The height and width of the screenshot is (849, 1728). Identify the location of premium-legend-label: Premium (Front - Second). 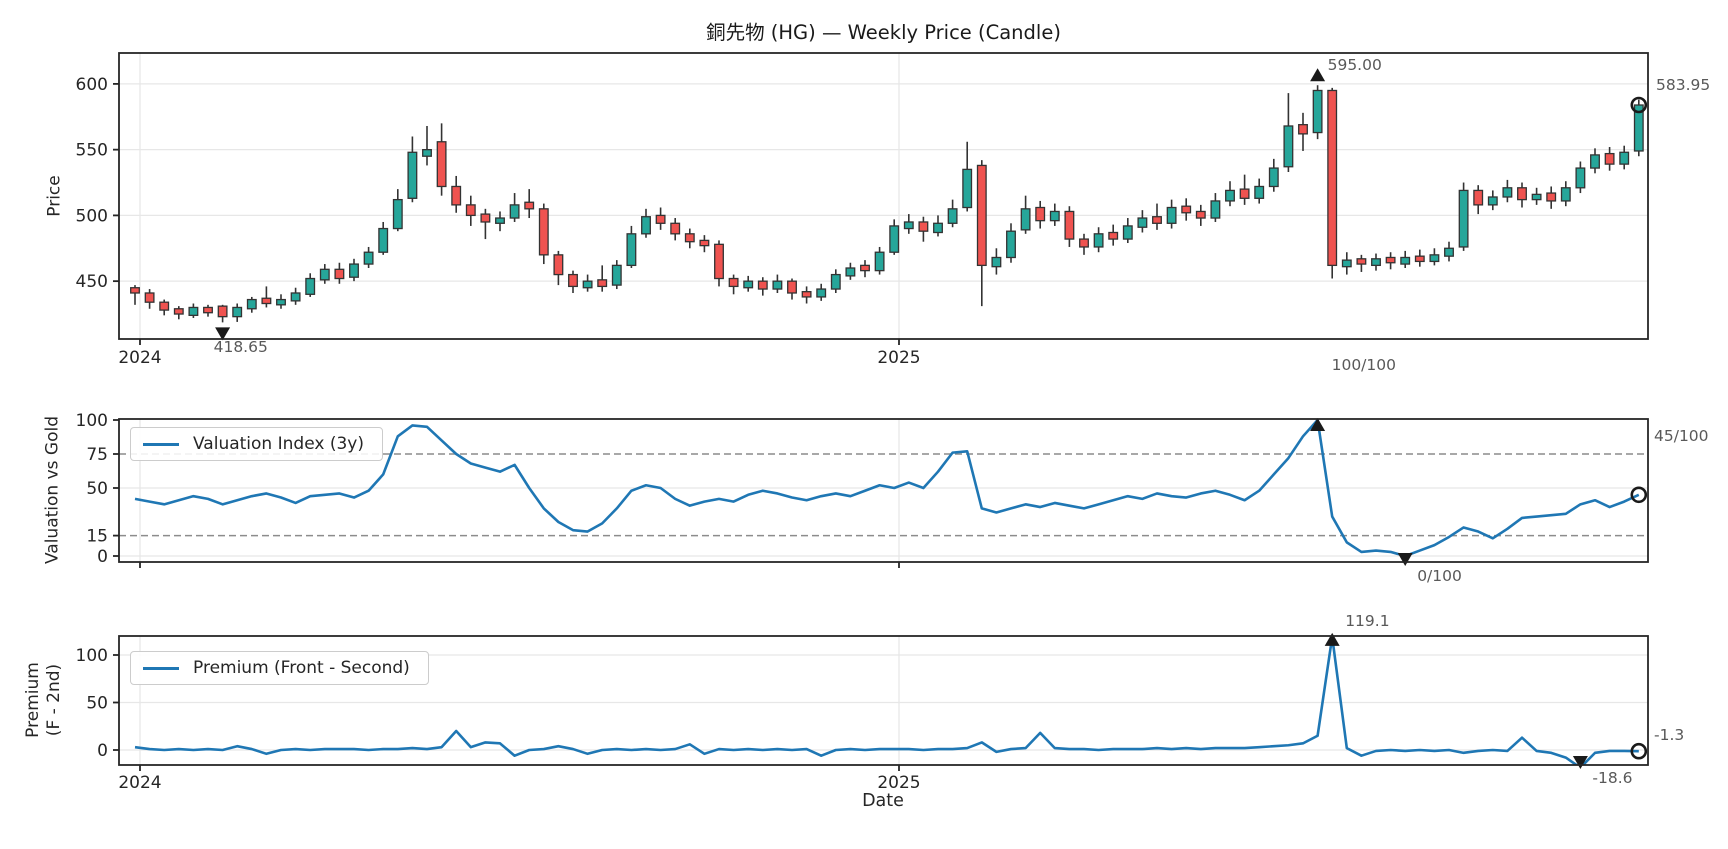
(301, 668).